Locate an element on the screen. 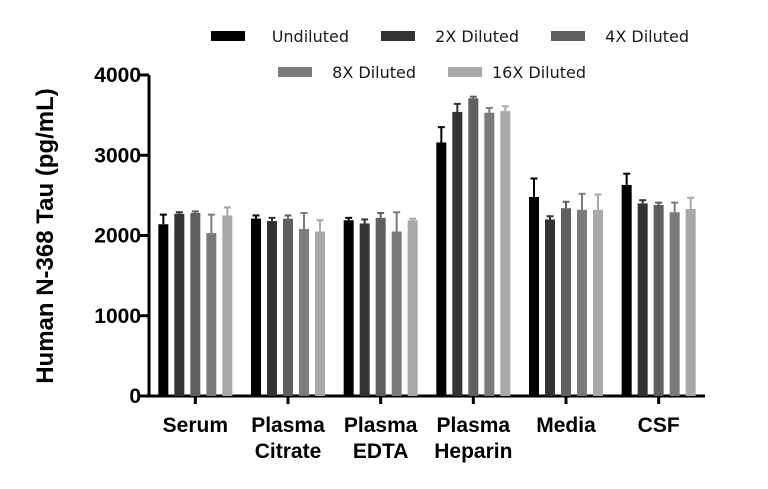 The image size is (768, 489). x-tick-label: Heparin is located at coordinates (473, 451).